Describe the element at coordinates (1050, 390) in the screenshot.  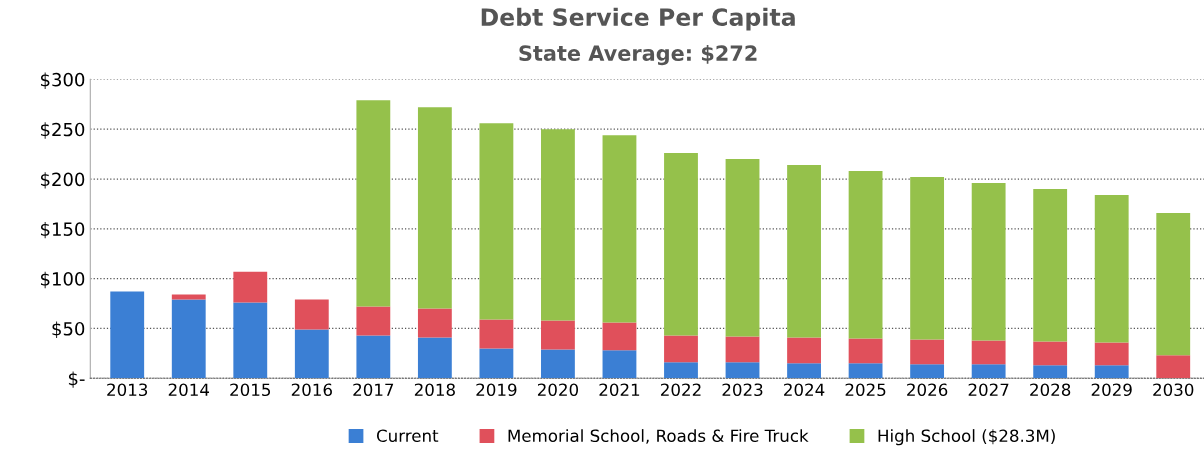
I see `x-tick-label: 2028` at that location.